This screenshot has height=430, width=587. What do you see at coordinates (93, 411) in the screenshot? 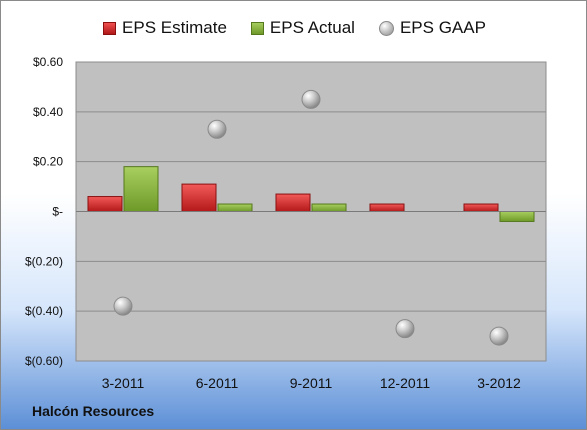
I see `company-name: Halcón Resources` at bounding box center [93, 411].